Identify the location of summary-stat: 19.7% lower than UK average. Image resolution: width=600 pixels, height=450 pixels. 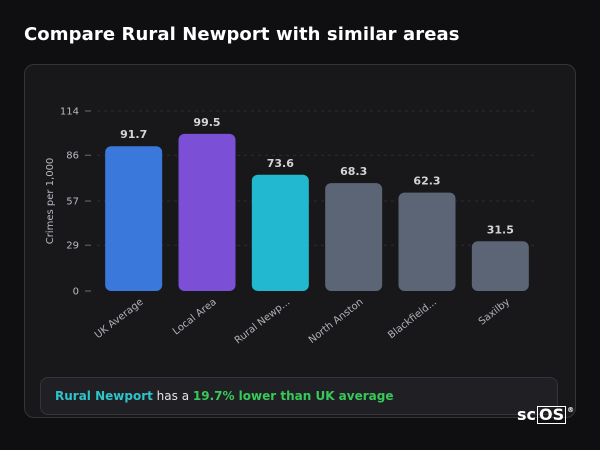
(293, 396).